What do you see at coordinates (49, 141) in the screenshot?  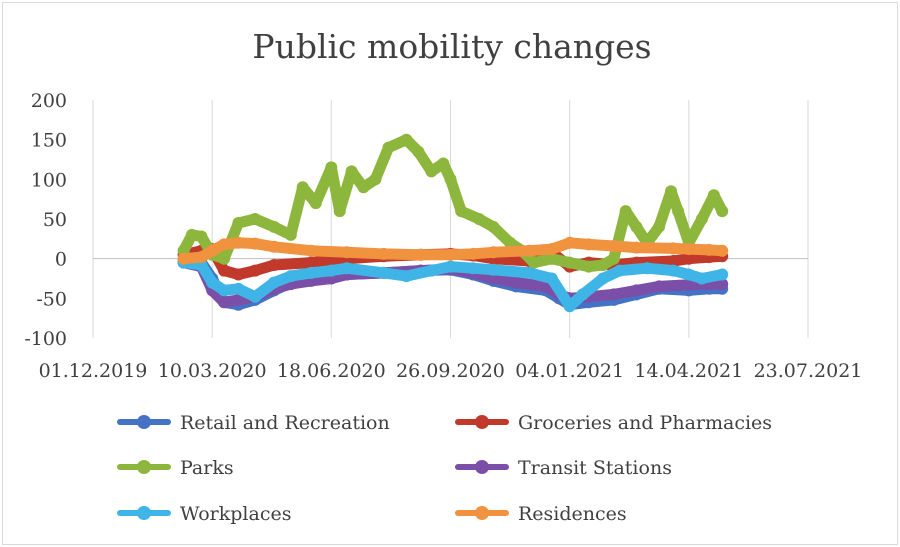 I see `y-tick-label: 150` at bounding box center [49, 141].